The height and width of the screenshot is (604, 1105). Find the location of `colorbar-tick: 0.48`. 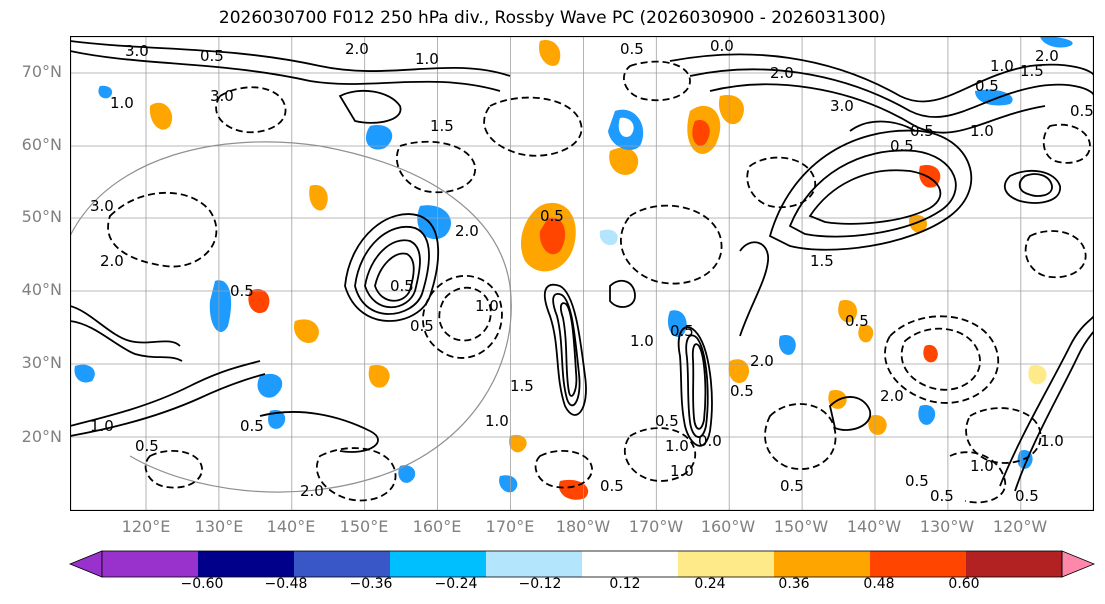

colorbar-tick: 0.48 is located at coordinates (879, 584).